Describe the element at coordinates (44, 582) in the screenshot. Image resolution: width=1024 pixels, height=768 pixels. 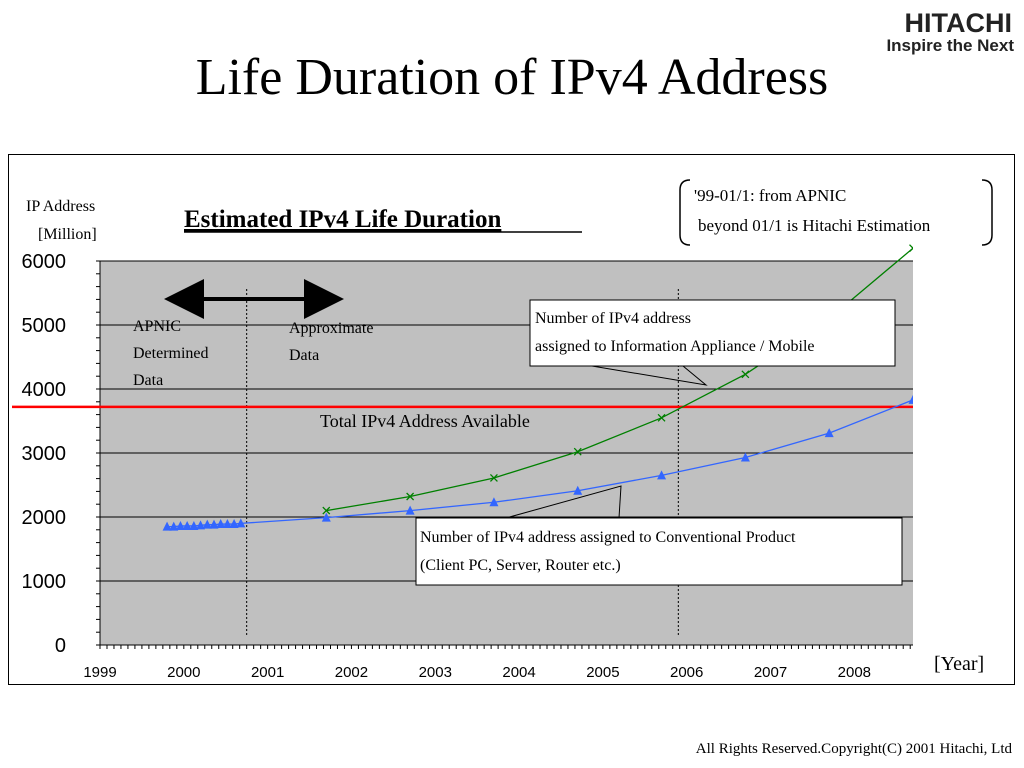
I see `y-tick-label: 1000` at that location.